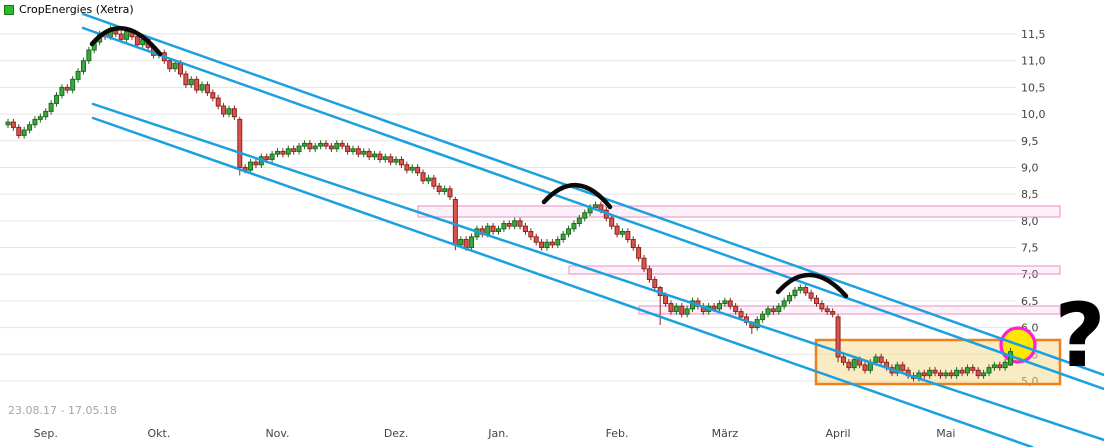  I want to click on y-axis-label: 10,0, so click(1033, 114).